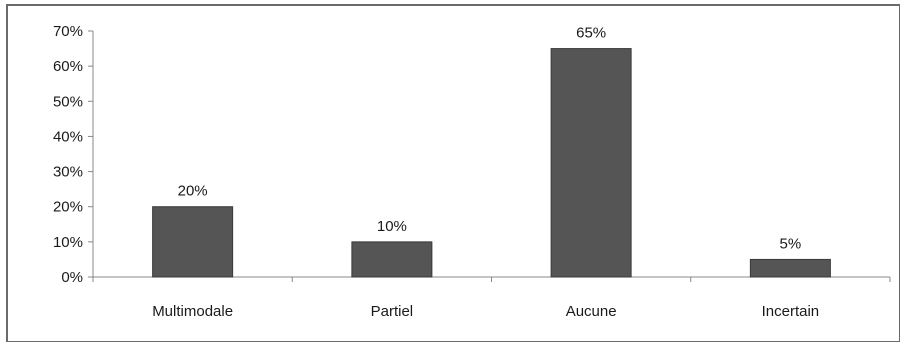 The image size is (904, 346). What do you see at coordinates (791, 243) in the screenshot?
I see `data-label-incertain: 5%` at bounding box center [791, 243].